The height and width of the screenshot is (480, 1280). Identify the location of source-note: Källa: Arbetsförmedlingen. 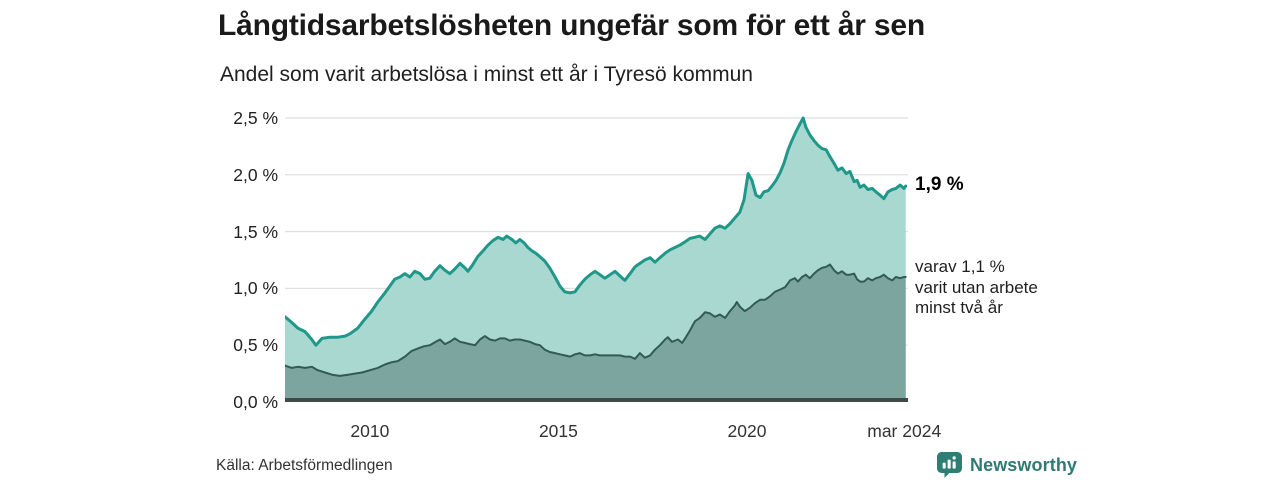
(304, 465).